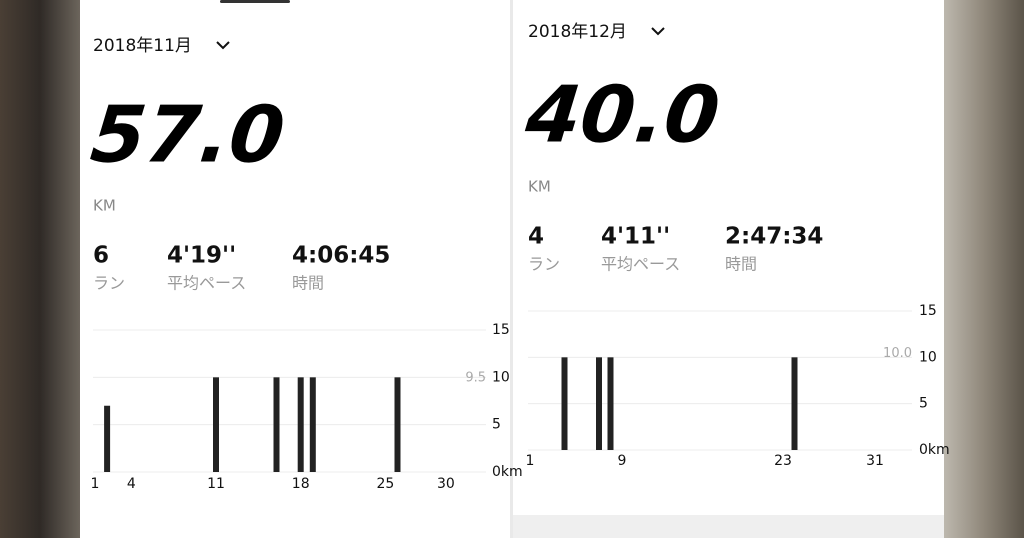 This screenshot has width=1024, height=542. What do you see at coordinates (984, 269) in the screenshot?
I see `background-right` at bounding box center [984, 269].